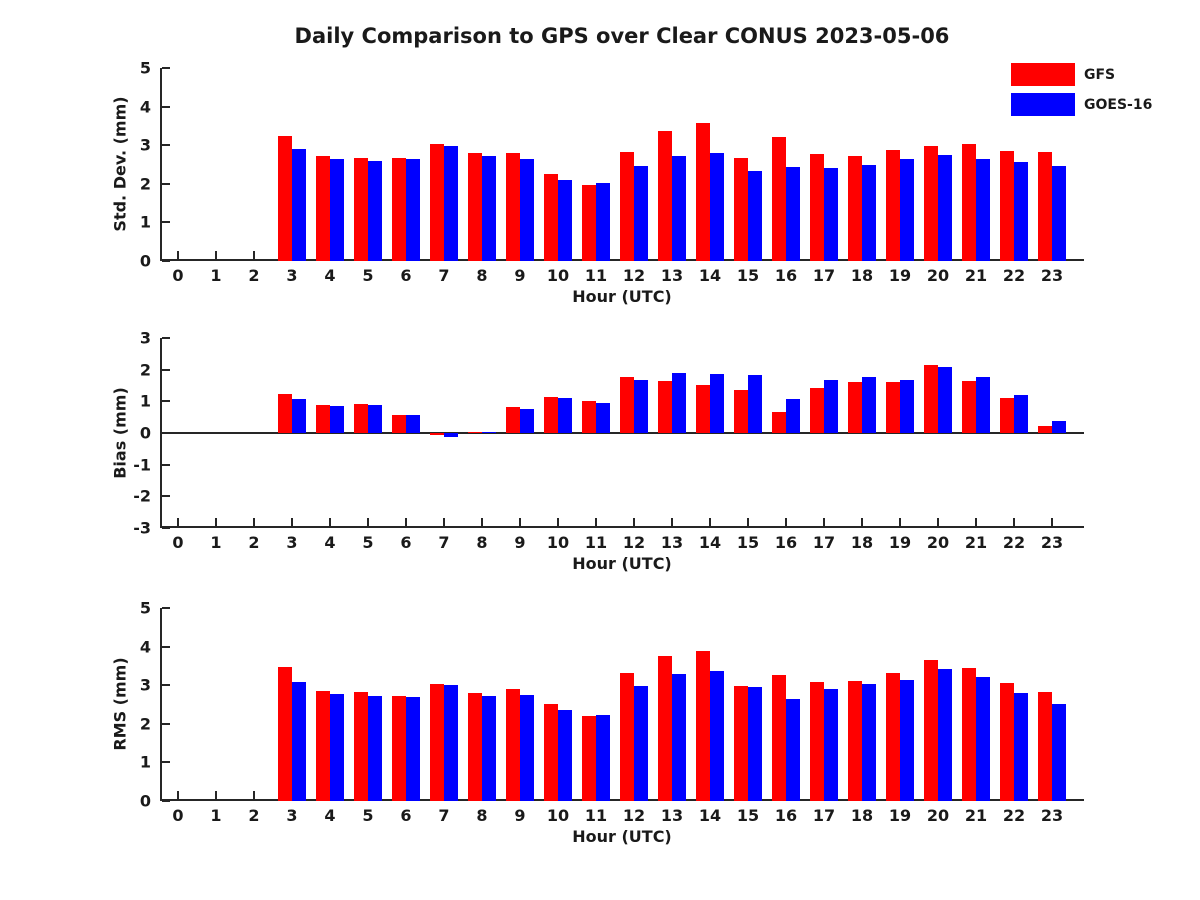 The image size is (1200, 900). Describe the element at coordinates (824, 542) in the screenshot. I see `x-tick-label: 17` at that location.